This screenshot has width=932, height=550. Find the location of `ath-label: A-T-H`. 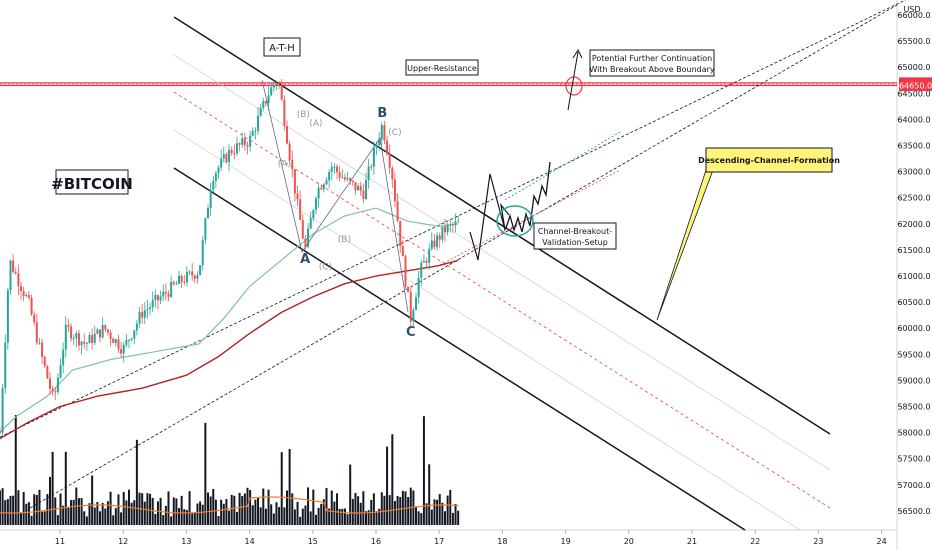

ath-label: A-T-H is located at coordinates (282, 47).